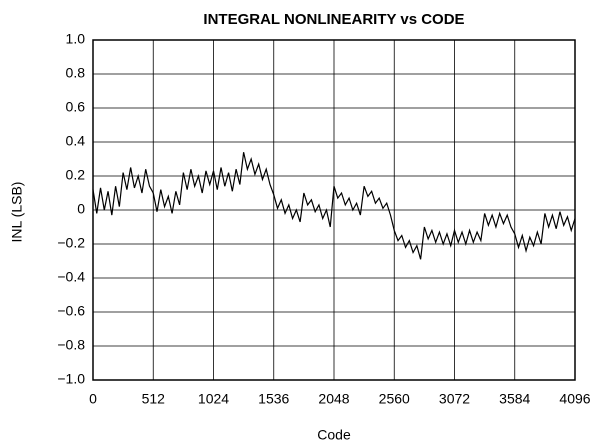  I want to click on y-tick-label: 0.2, so click(76, 175).